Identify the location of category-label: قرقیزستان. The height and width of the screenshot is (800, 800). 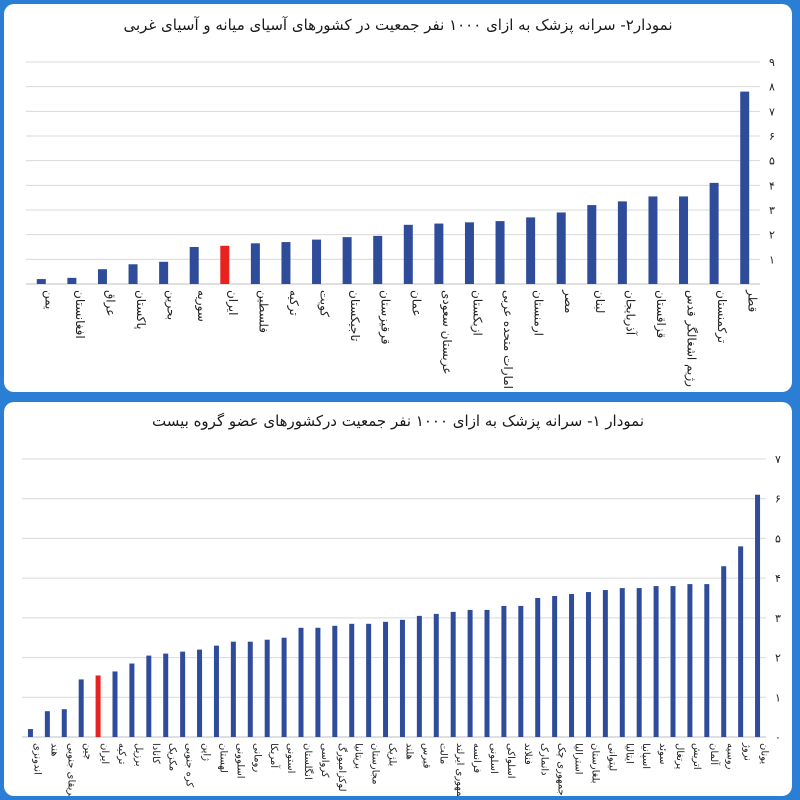
(385, 317).